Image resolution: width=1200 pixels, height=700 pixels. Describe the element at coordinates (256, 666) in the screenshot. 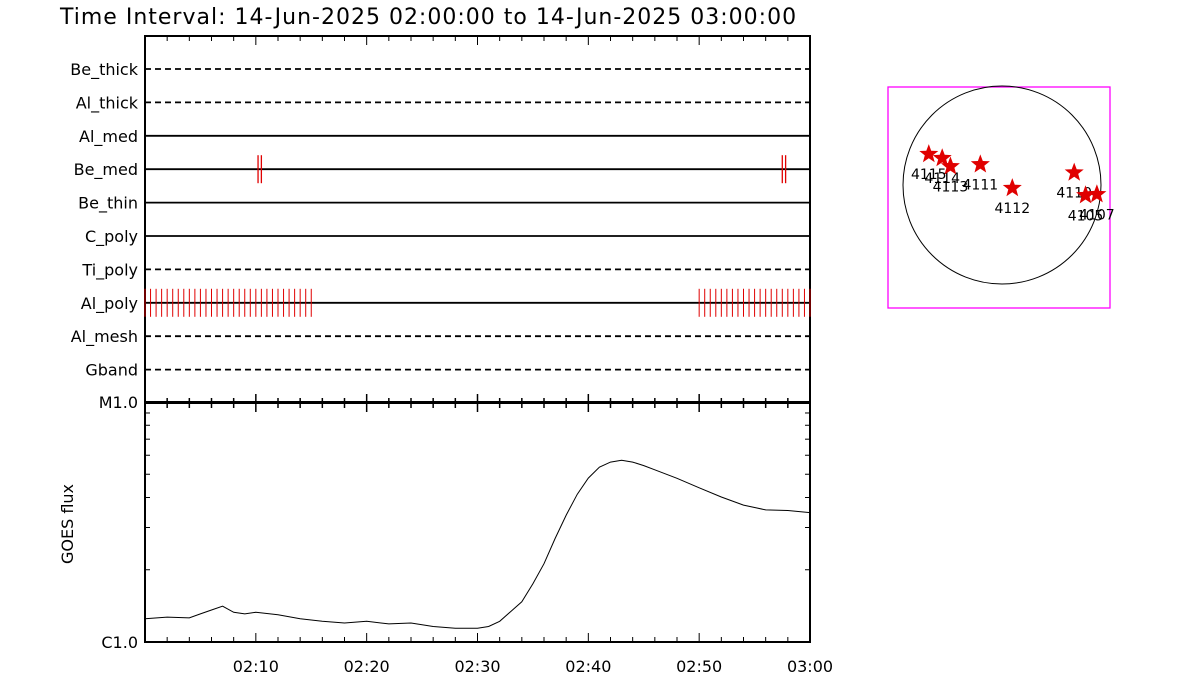

I see `time-tick-label: 02:10` at that location.